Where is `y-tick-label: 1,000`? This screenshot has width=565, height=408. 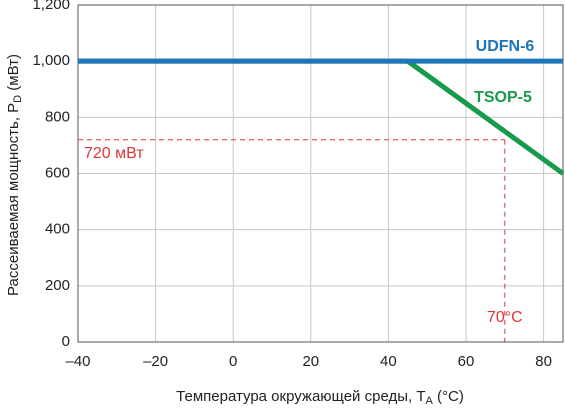 y-tick-label: 1,000 is located at coordinates (51, 60).